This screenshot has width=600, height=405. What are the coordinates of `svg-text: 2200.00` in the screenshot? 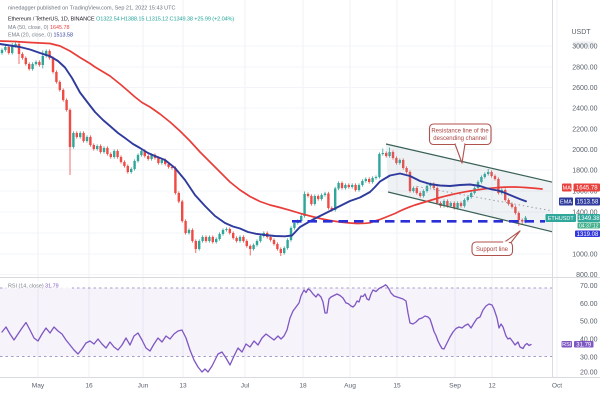 It's located at (584, 129).